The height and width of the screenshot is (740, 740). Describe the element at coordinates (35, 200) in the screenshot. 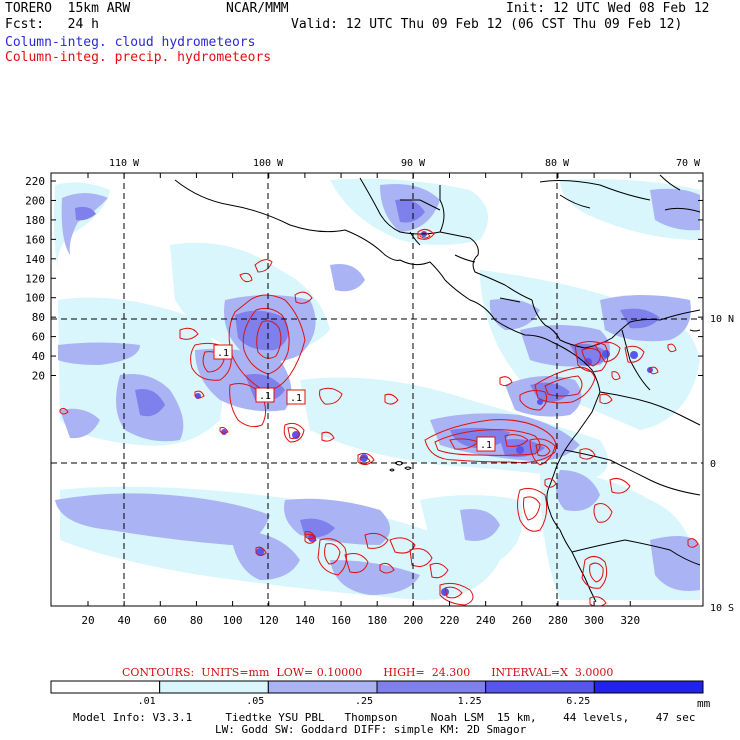

I see `y-tick-label: 200` at that location.